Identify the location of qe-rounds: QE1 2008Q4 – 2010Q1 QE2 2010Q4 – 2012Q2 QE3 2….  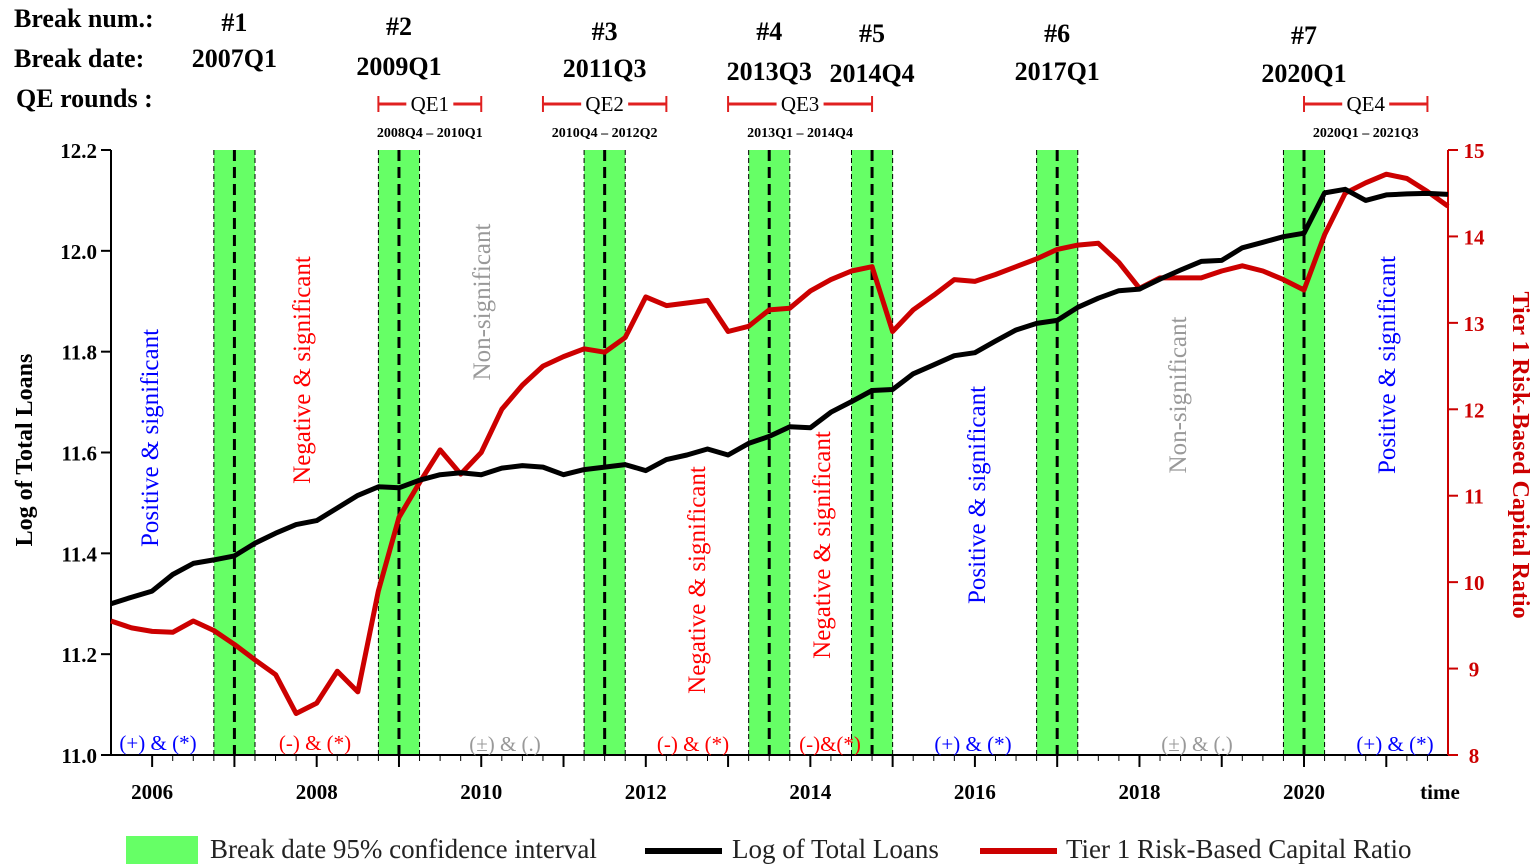
(903, 116).